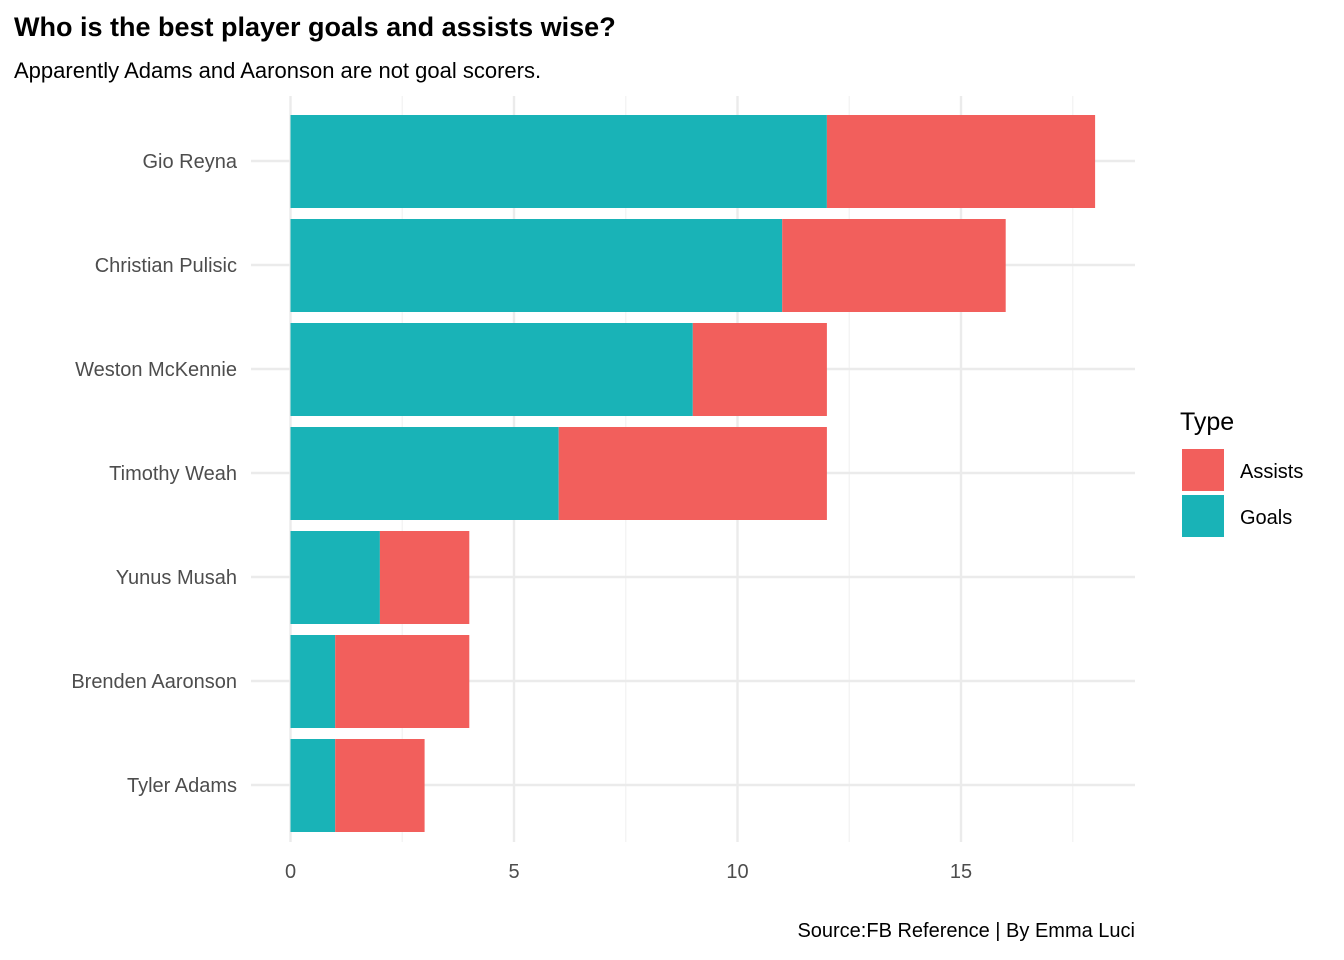  What do you see at coordinates (176, 578) in the screenshot?
I see `category-label: Yunus Musah` at bounding box center [176, 578].